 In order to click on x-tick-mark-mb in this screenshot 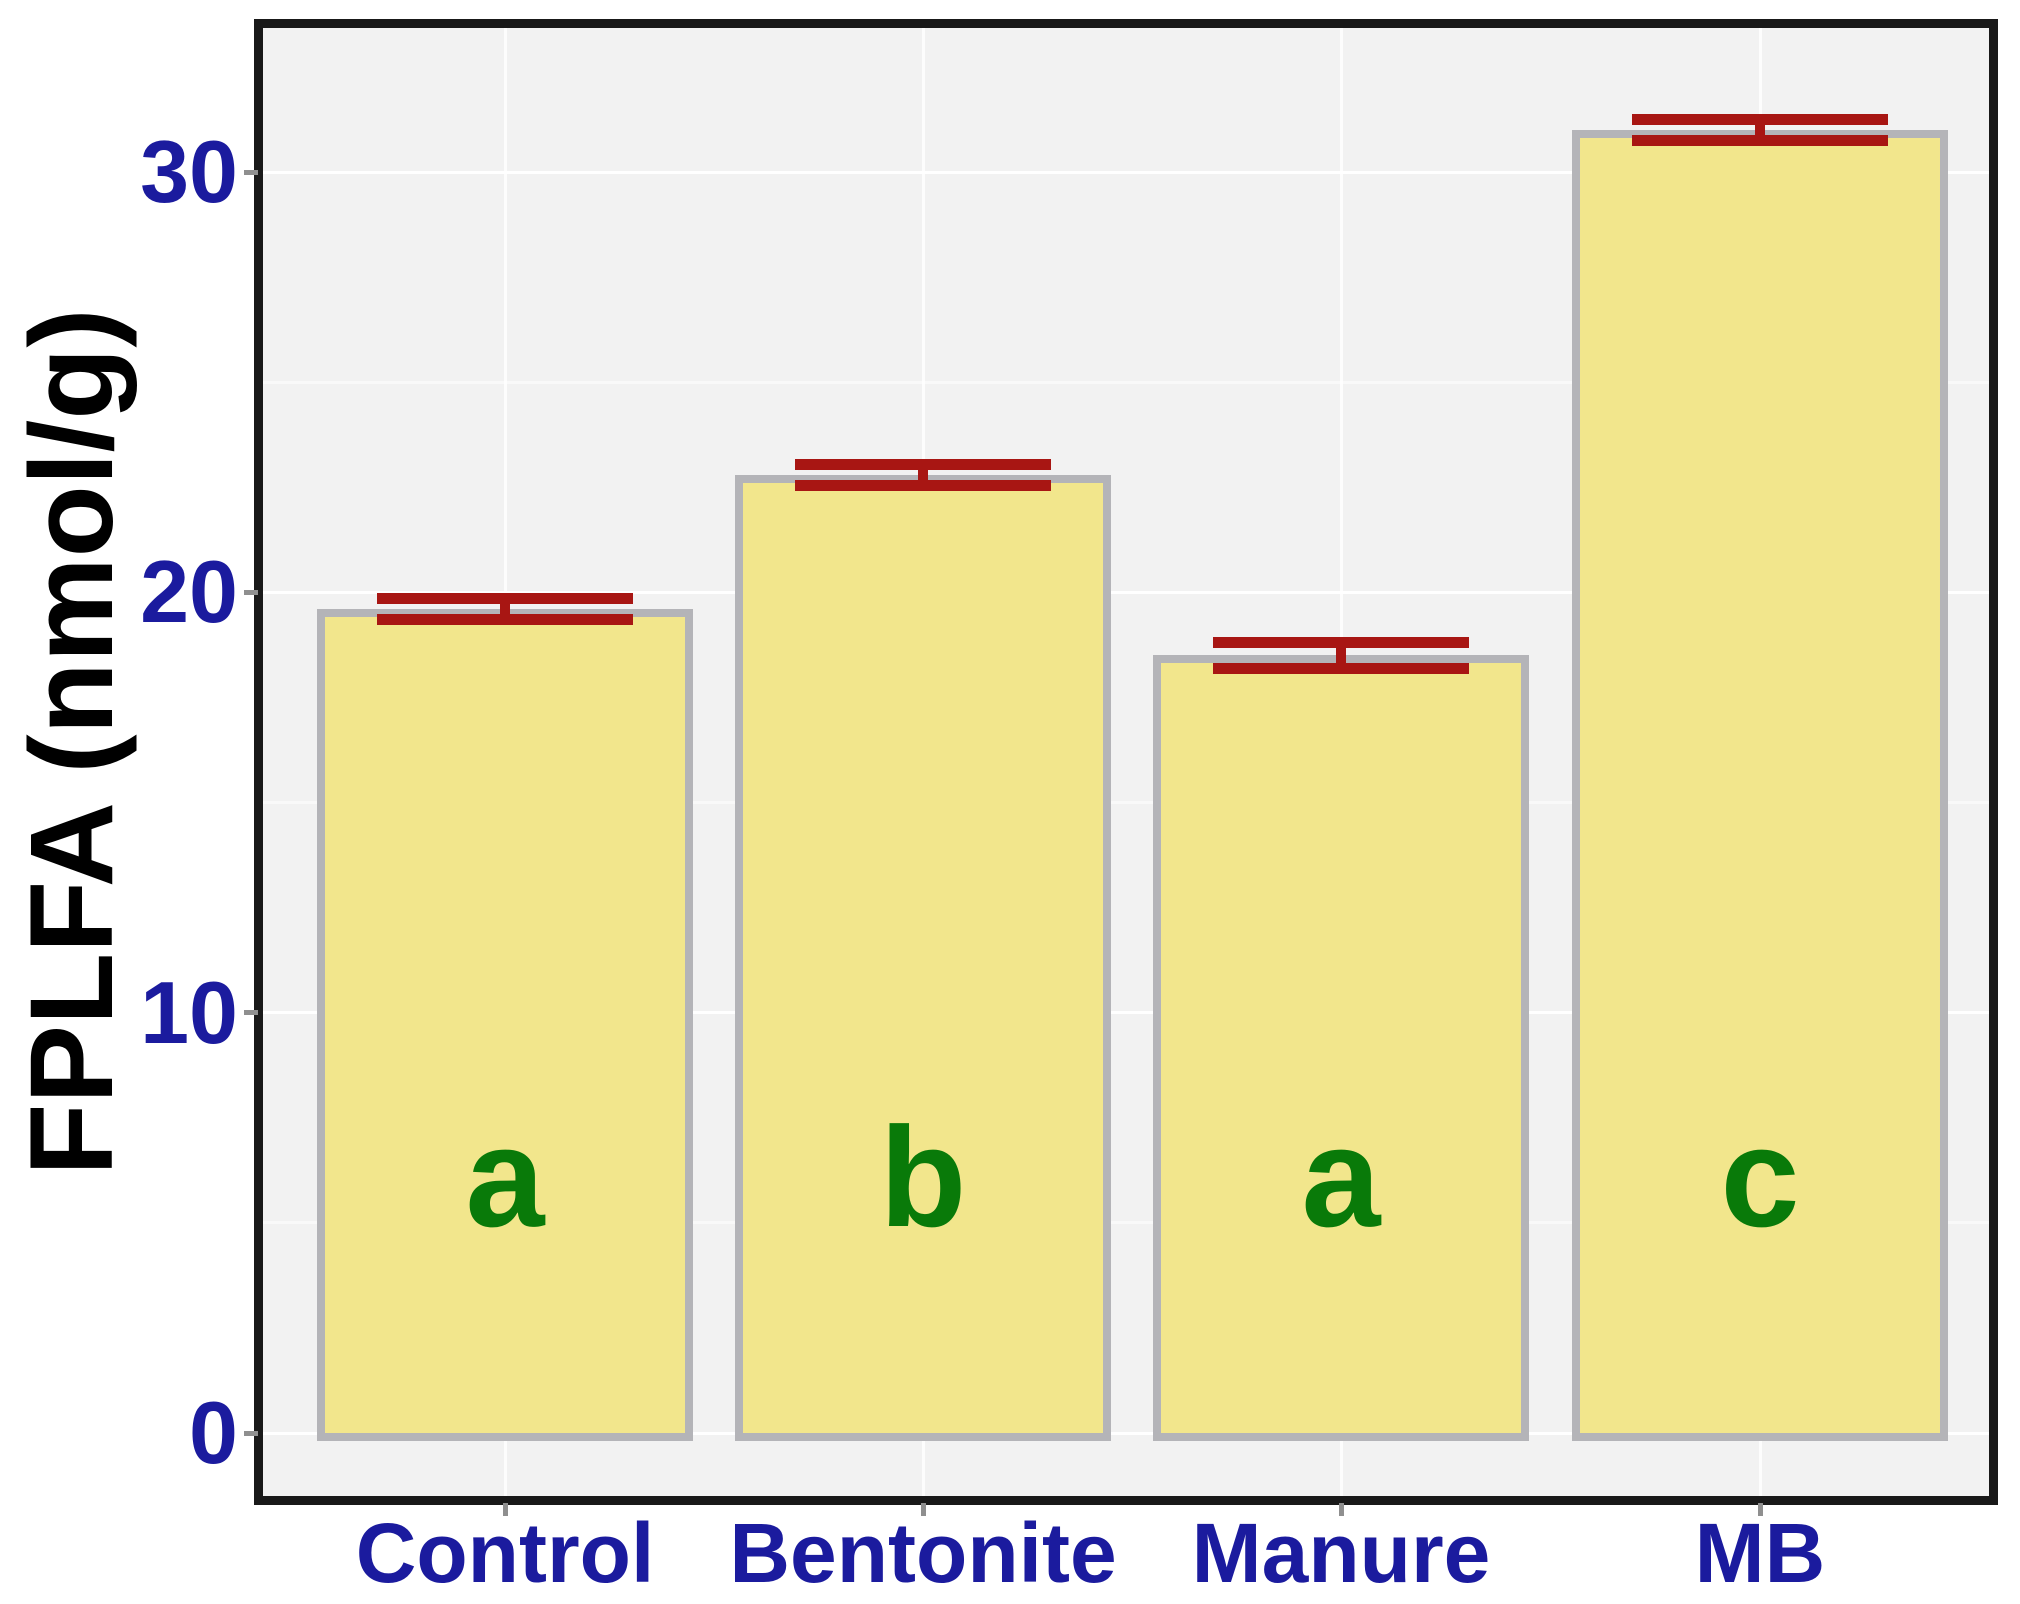, I will do `click(1760, 1509)`.